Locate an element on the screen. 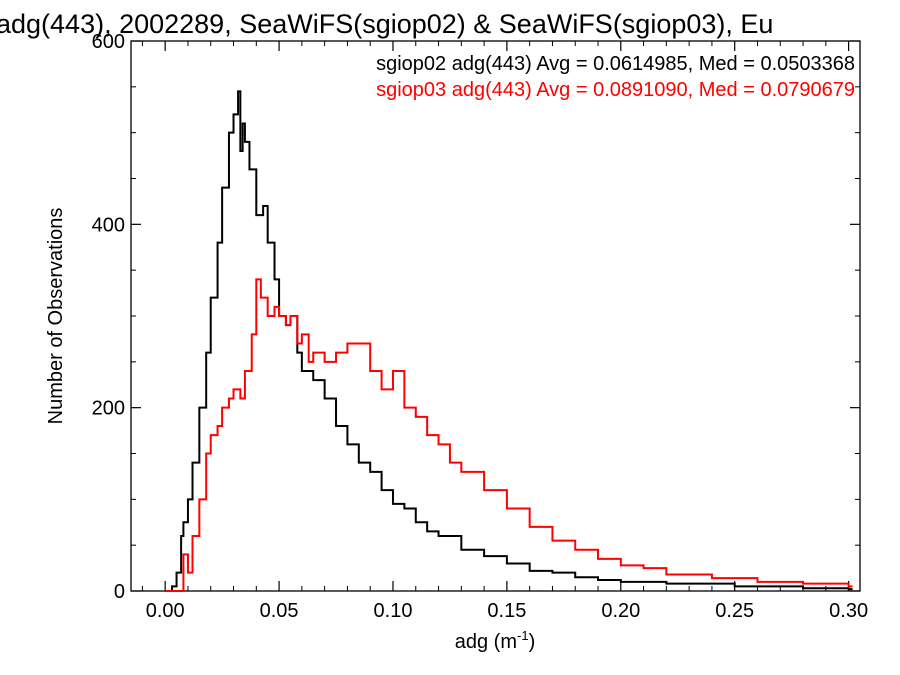 The width and height of the screenshot is (900, 675). x-tick-label: 0.00 is located at coordinates (165, 611).